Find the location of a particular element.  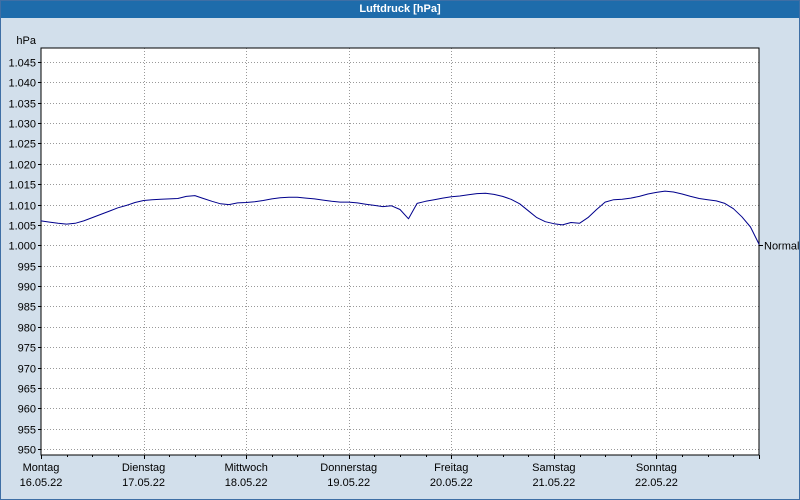

x-date-label: 20.05.22 is located at coordinates (451, 483).